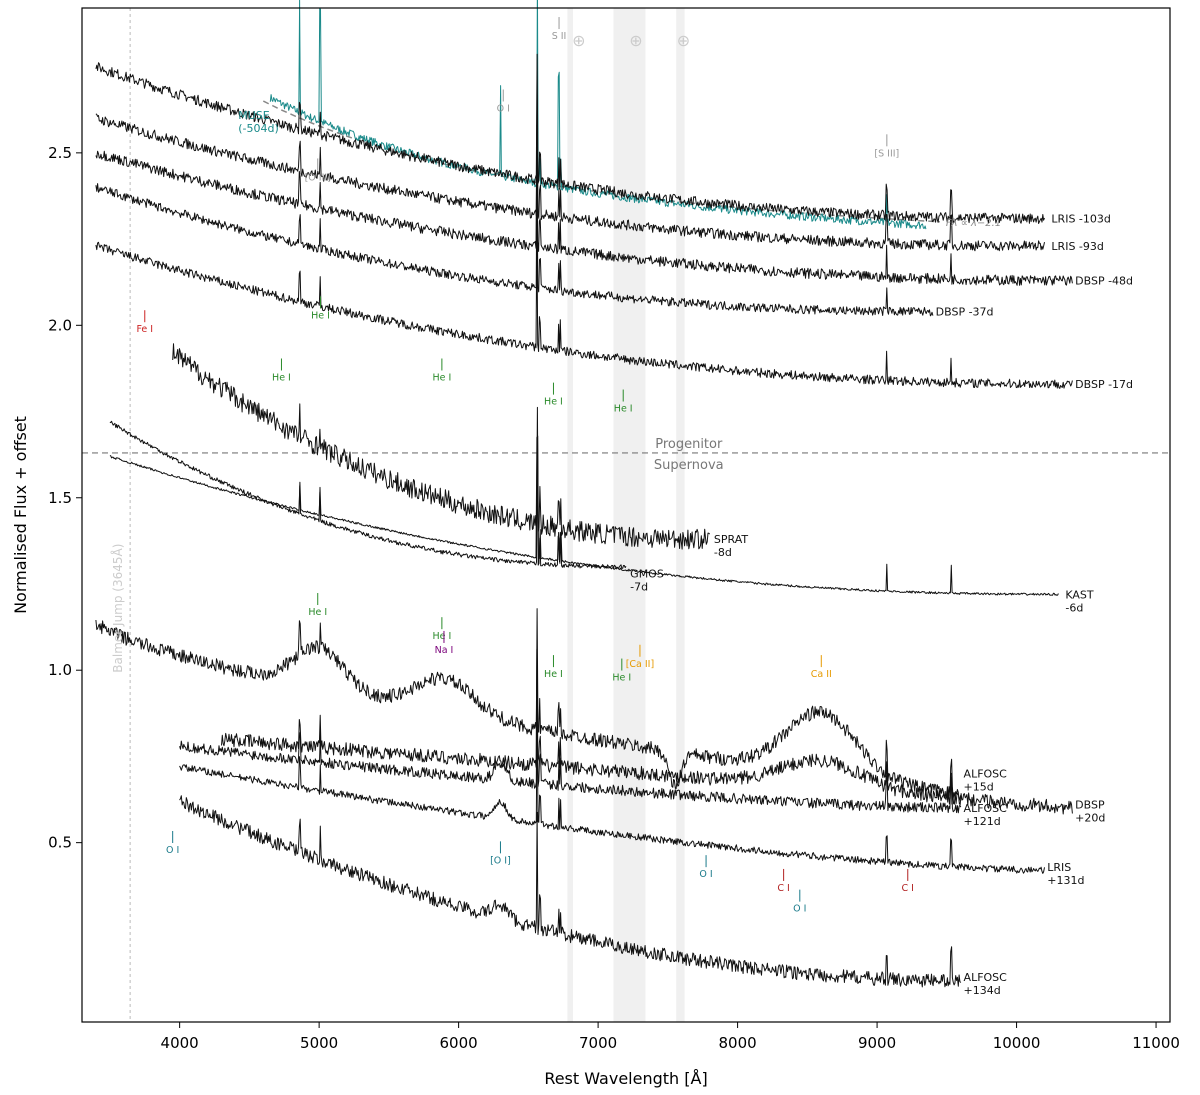 This screenshot has height=1095, width=1200. What do you see at coordinates (639, 587) in the screenshot?
I see `series-label-sub-7: -7d` at bounding box center [639, 587].